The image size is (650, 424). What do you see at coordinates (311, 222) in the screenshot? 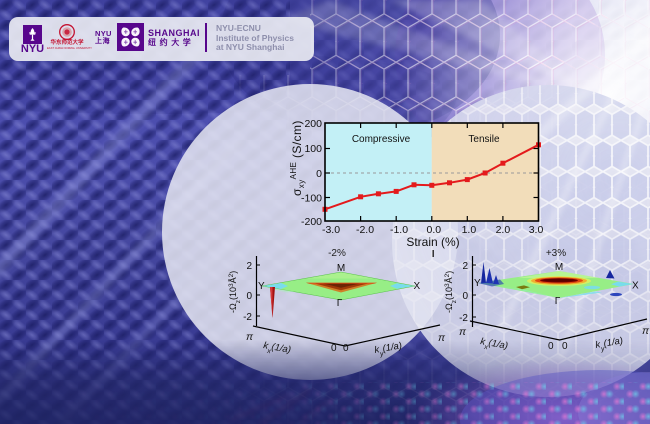
I see `svg-text: -200` at bounding box center [311, 222].